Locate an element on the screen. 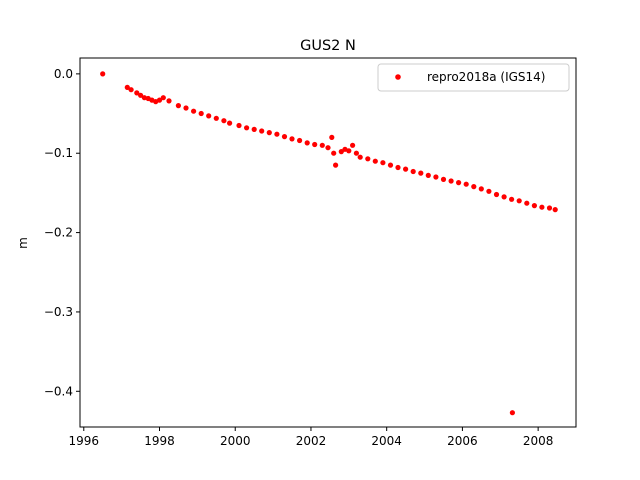  y-axis: 0.0 −0.1 −0.2 −0.3 −0.4 is located at coordinates (62, 232).